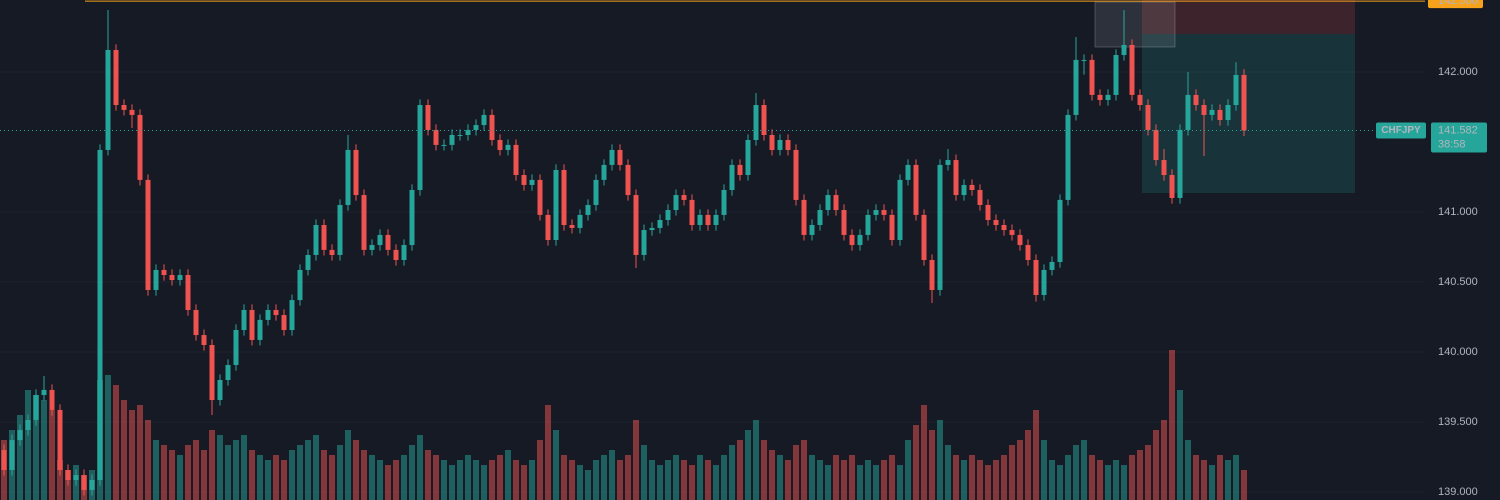 The width and height of the screenshot is (1500, 500). I want to click on selection-box, so click(1135, 24).